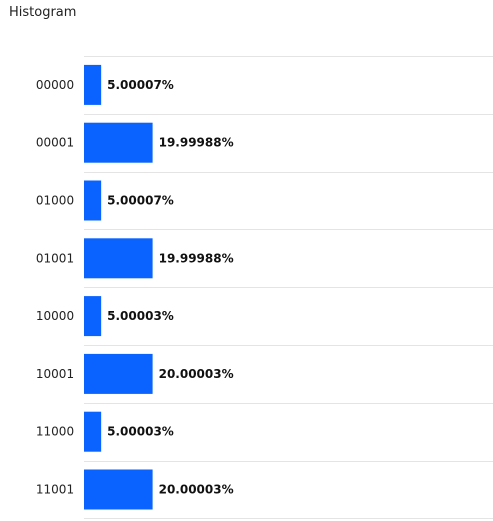 The height and width of the screenshot is (521, 493). I want to click on chart-title: Histogram, so click(43, 12).